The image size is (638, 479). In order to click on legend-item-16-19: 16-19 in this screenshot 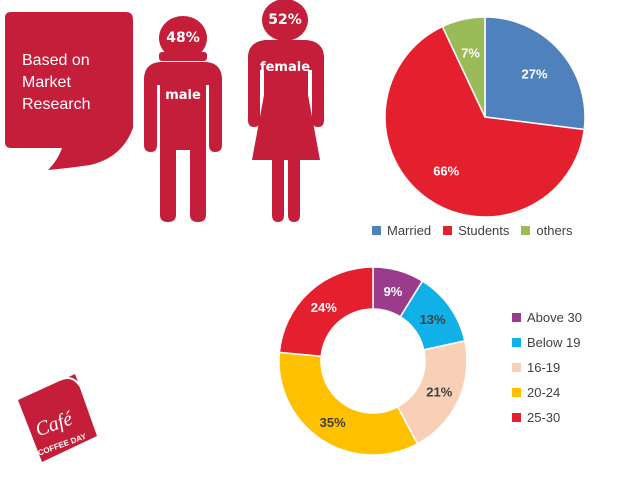, I will do `click(547, 367)`.